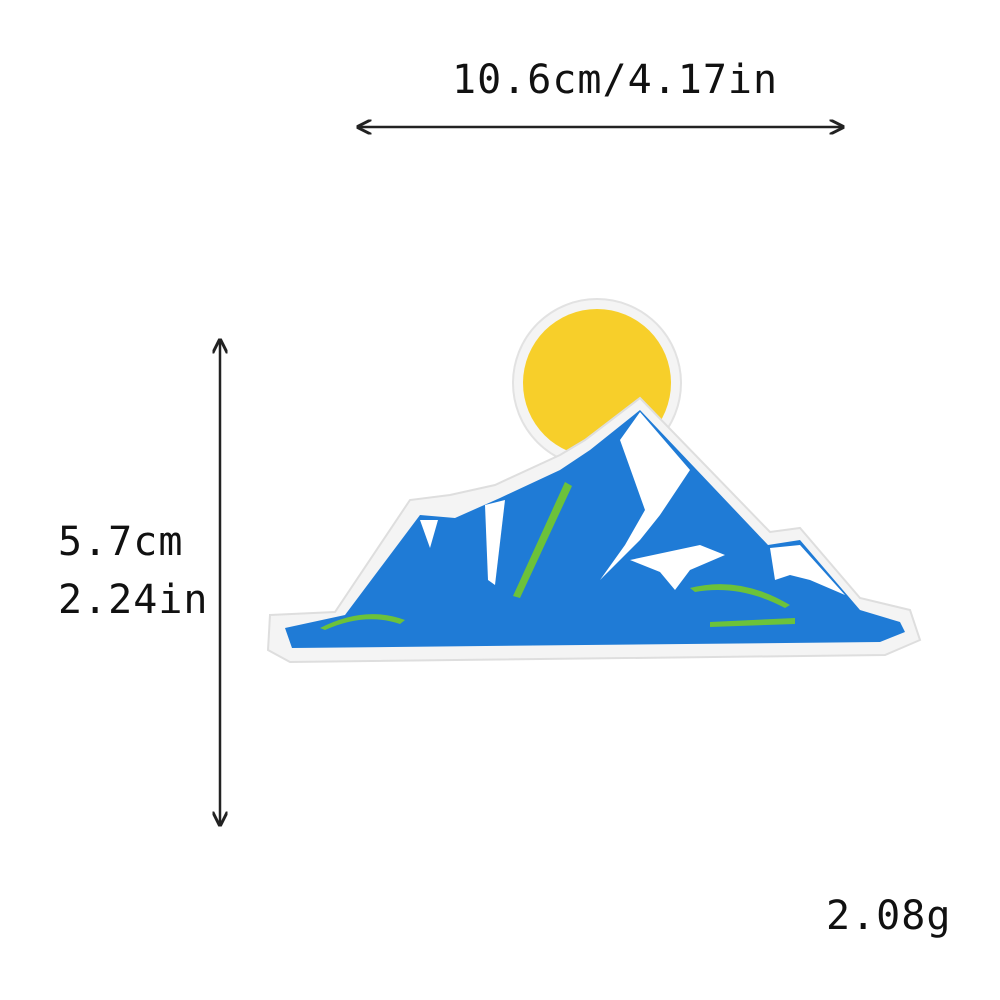  What do you see at coordinates (121, 542) in the screenshot?
I see `height-cm-label: 5.7cm` at bounding box center [121, 542].